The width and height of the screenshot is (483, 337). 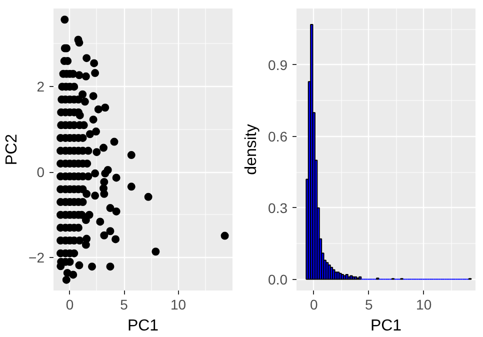 What do you see at coordinates (40, 86) in the screenshot?
I see `y-tick-label: 2` at bounding box center [40, 86].